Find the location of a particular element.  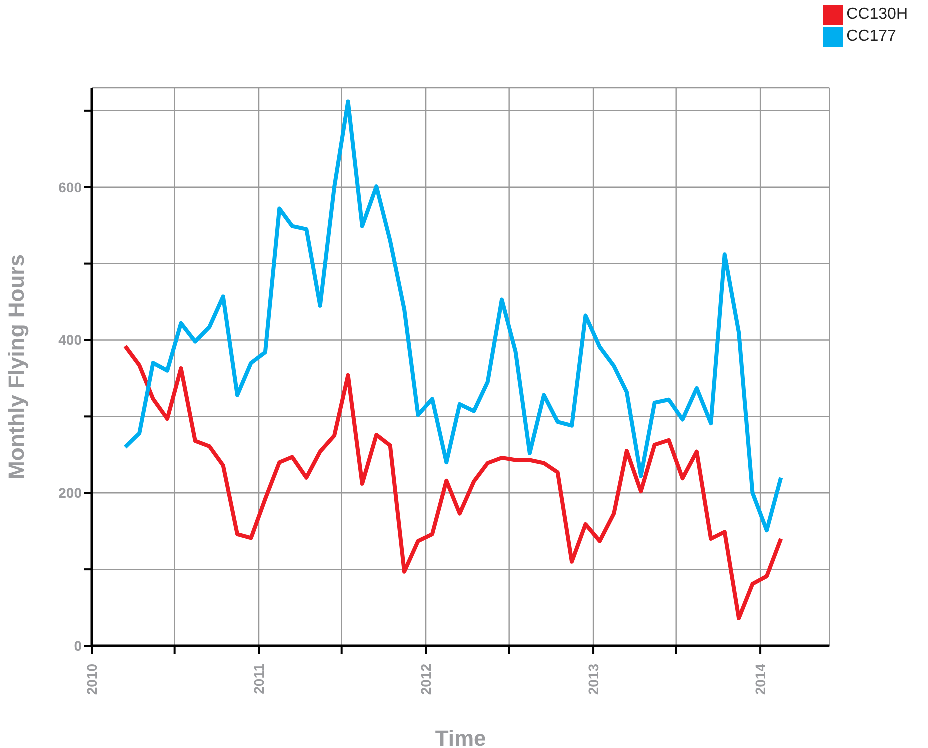

y-tick-label: 600 is located at coordinates (70, 187).